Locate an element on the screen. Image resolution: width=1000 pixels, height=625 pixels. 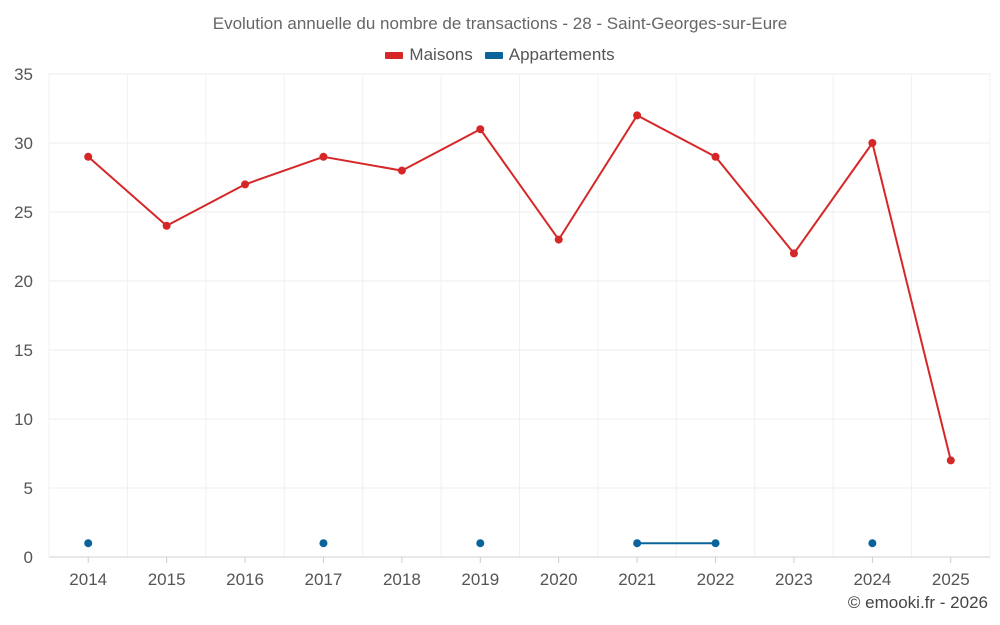
x-tick-label: 2014 is located at coordinates (88, 579).